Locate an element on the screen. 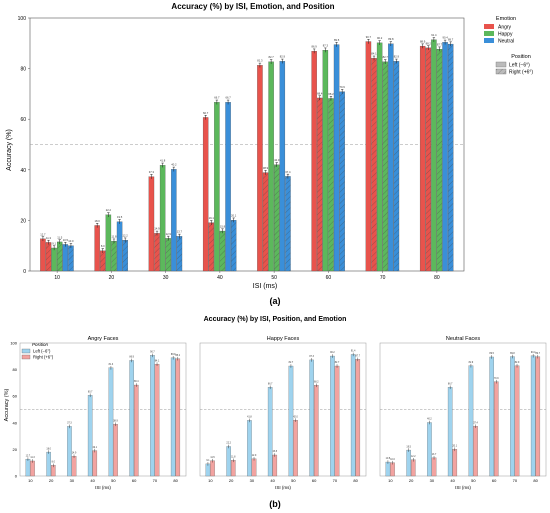  bar-value-label: 82.9 is located at coordinates (517, 363).